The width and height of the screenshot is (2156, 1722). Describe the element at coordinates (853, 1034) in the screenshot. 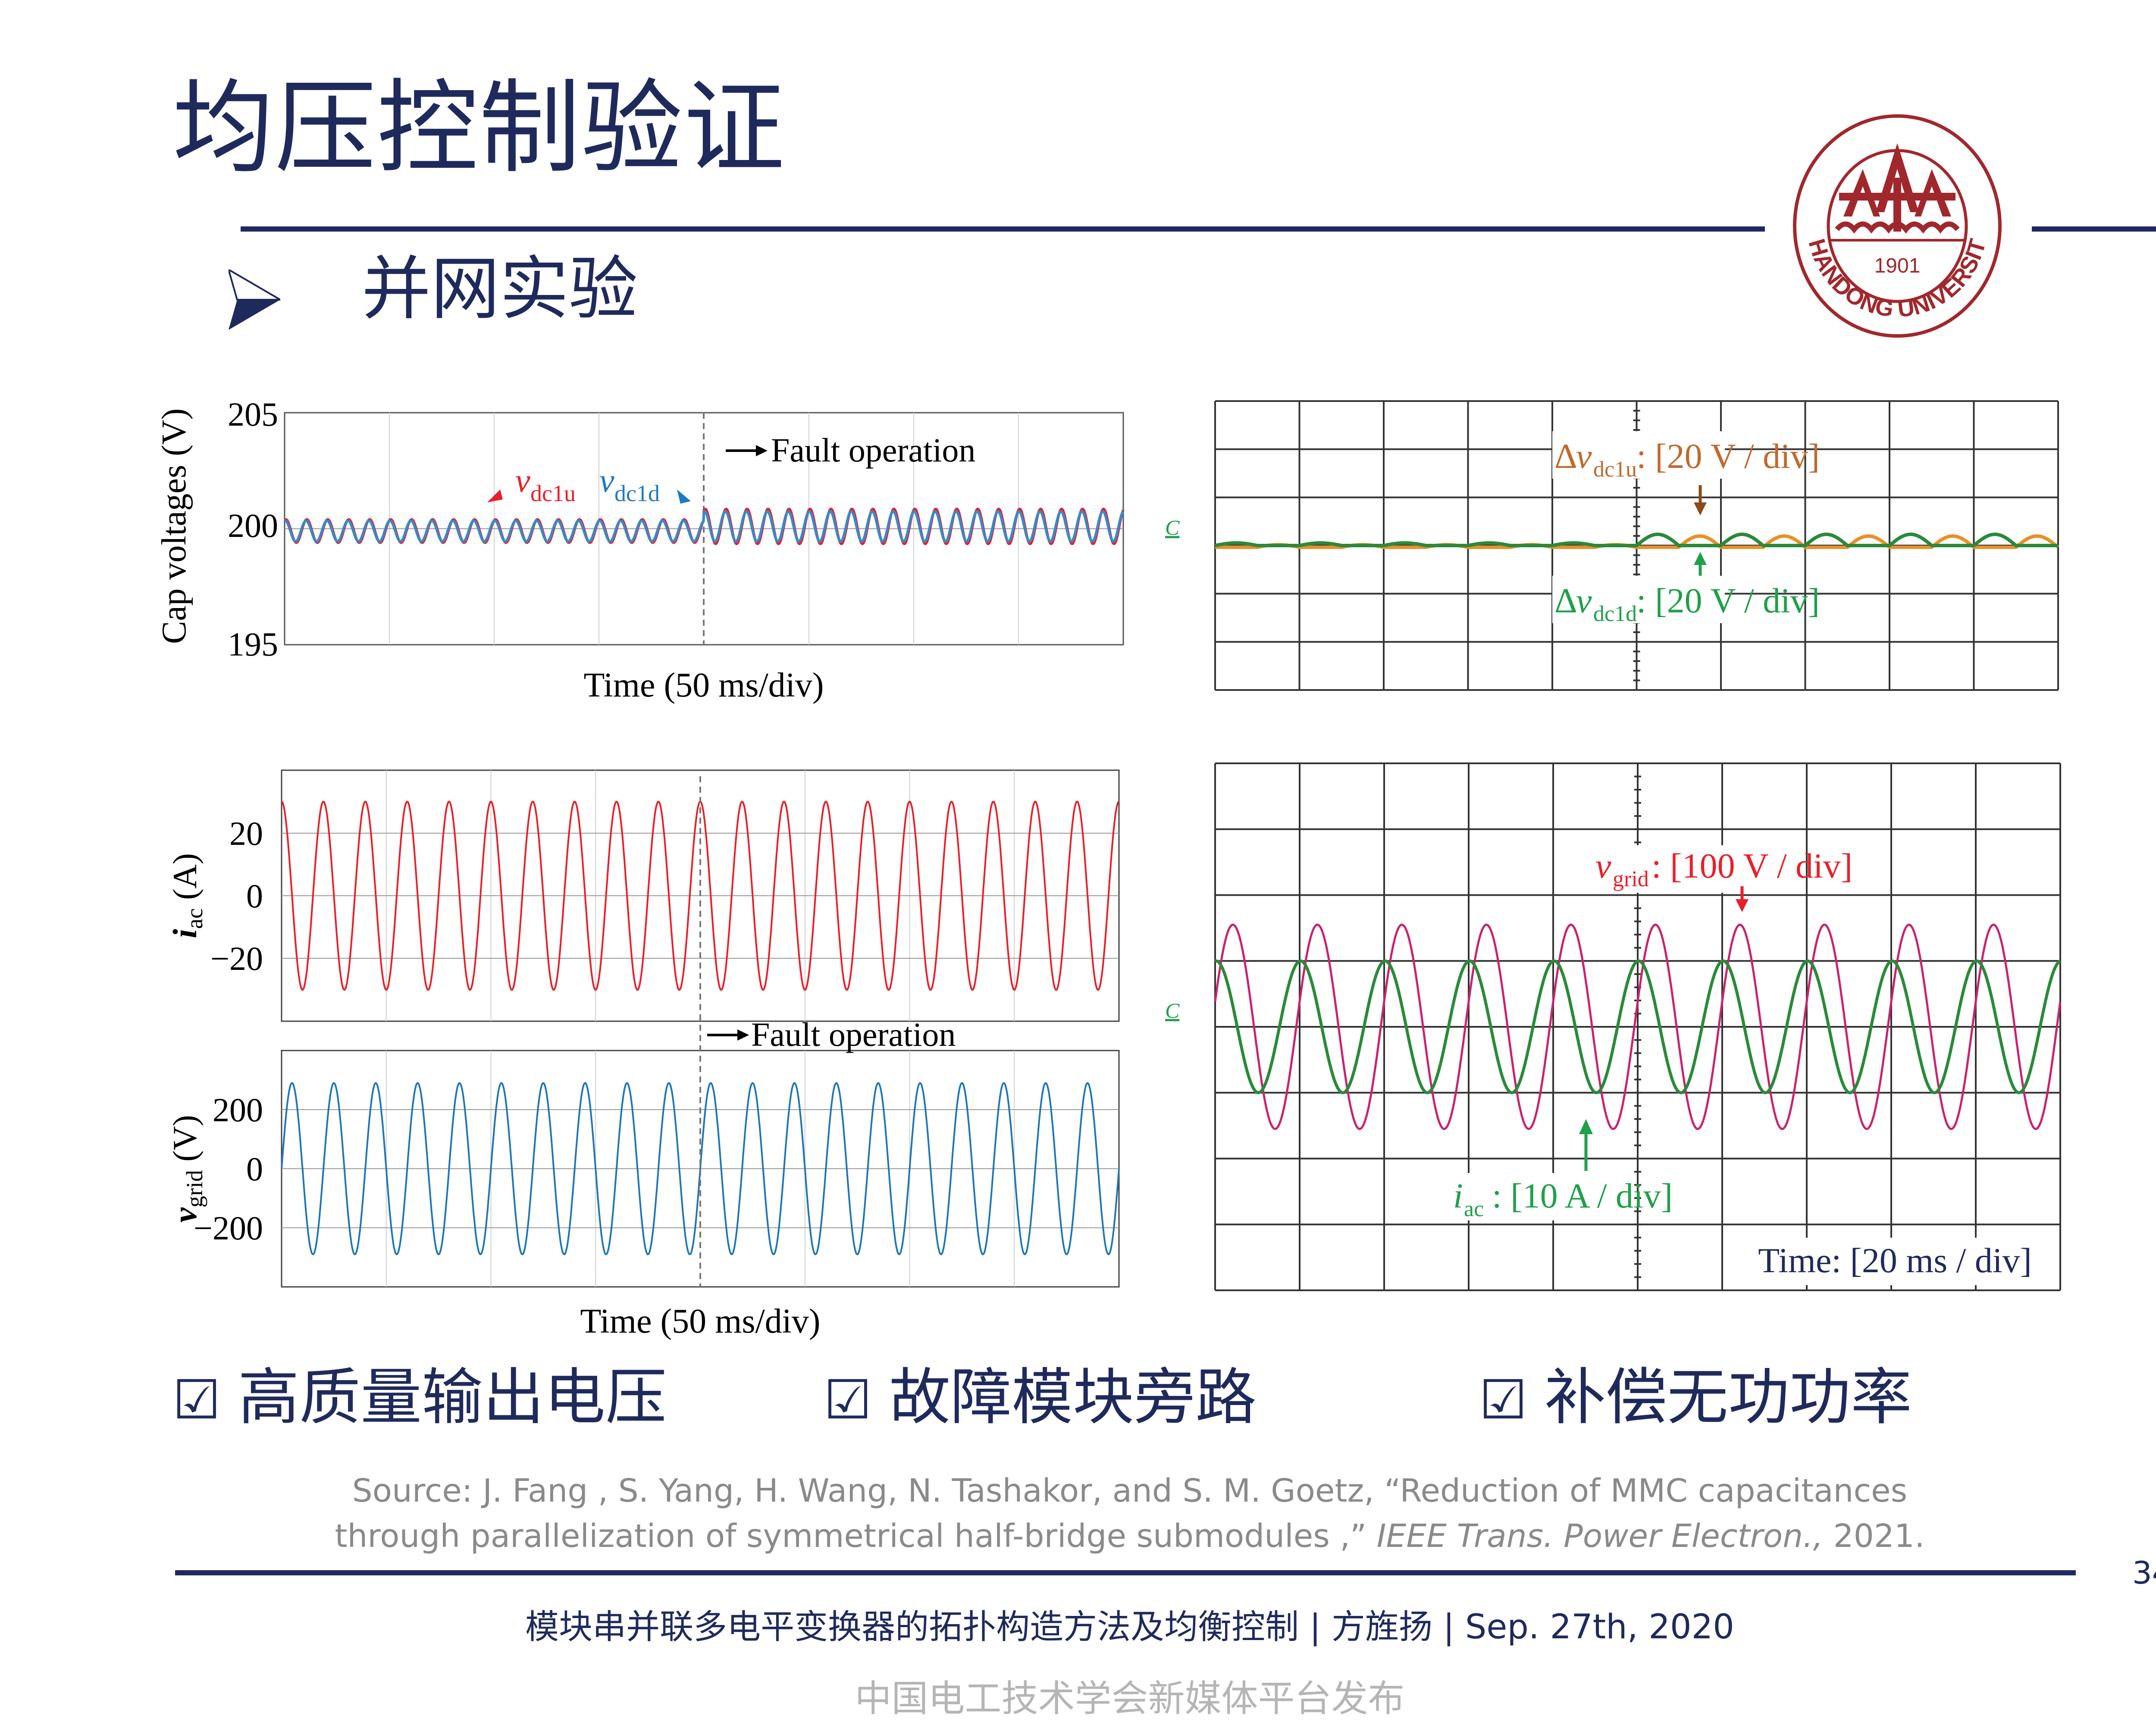

I see `fault-operation-annotation-2: Fault operation` at that location.